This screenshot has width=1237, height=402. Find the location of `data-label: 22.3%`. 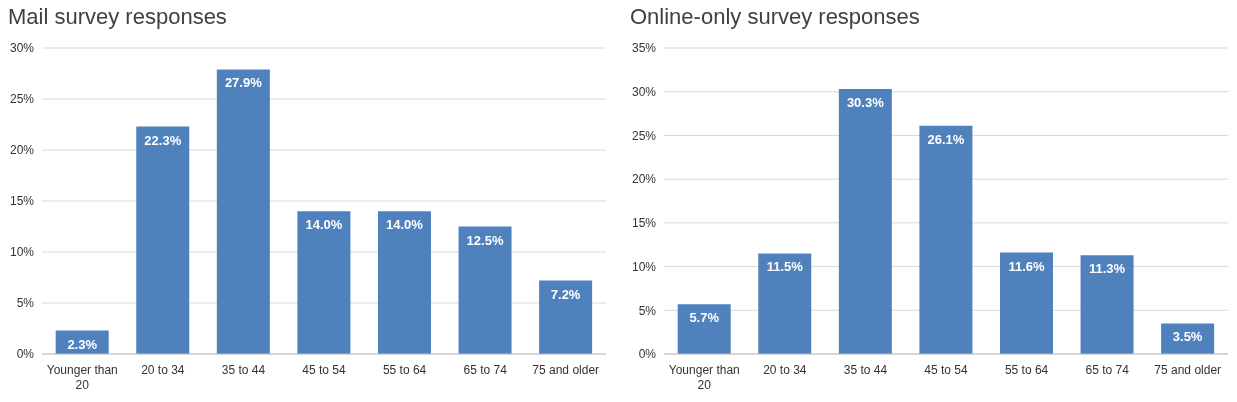

data-label: 22.3% is located at coordinates (163, 140).